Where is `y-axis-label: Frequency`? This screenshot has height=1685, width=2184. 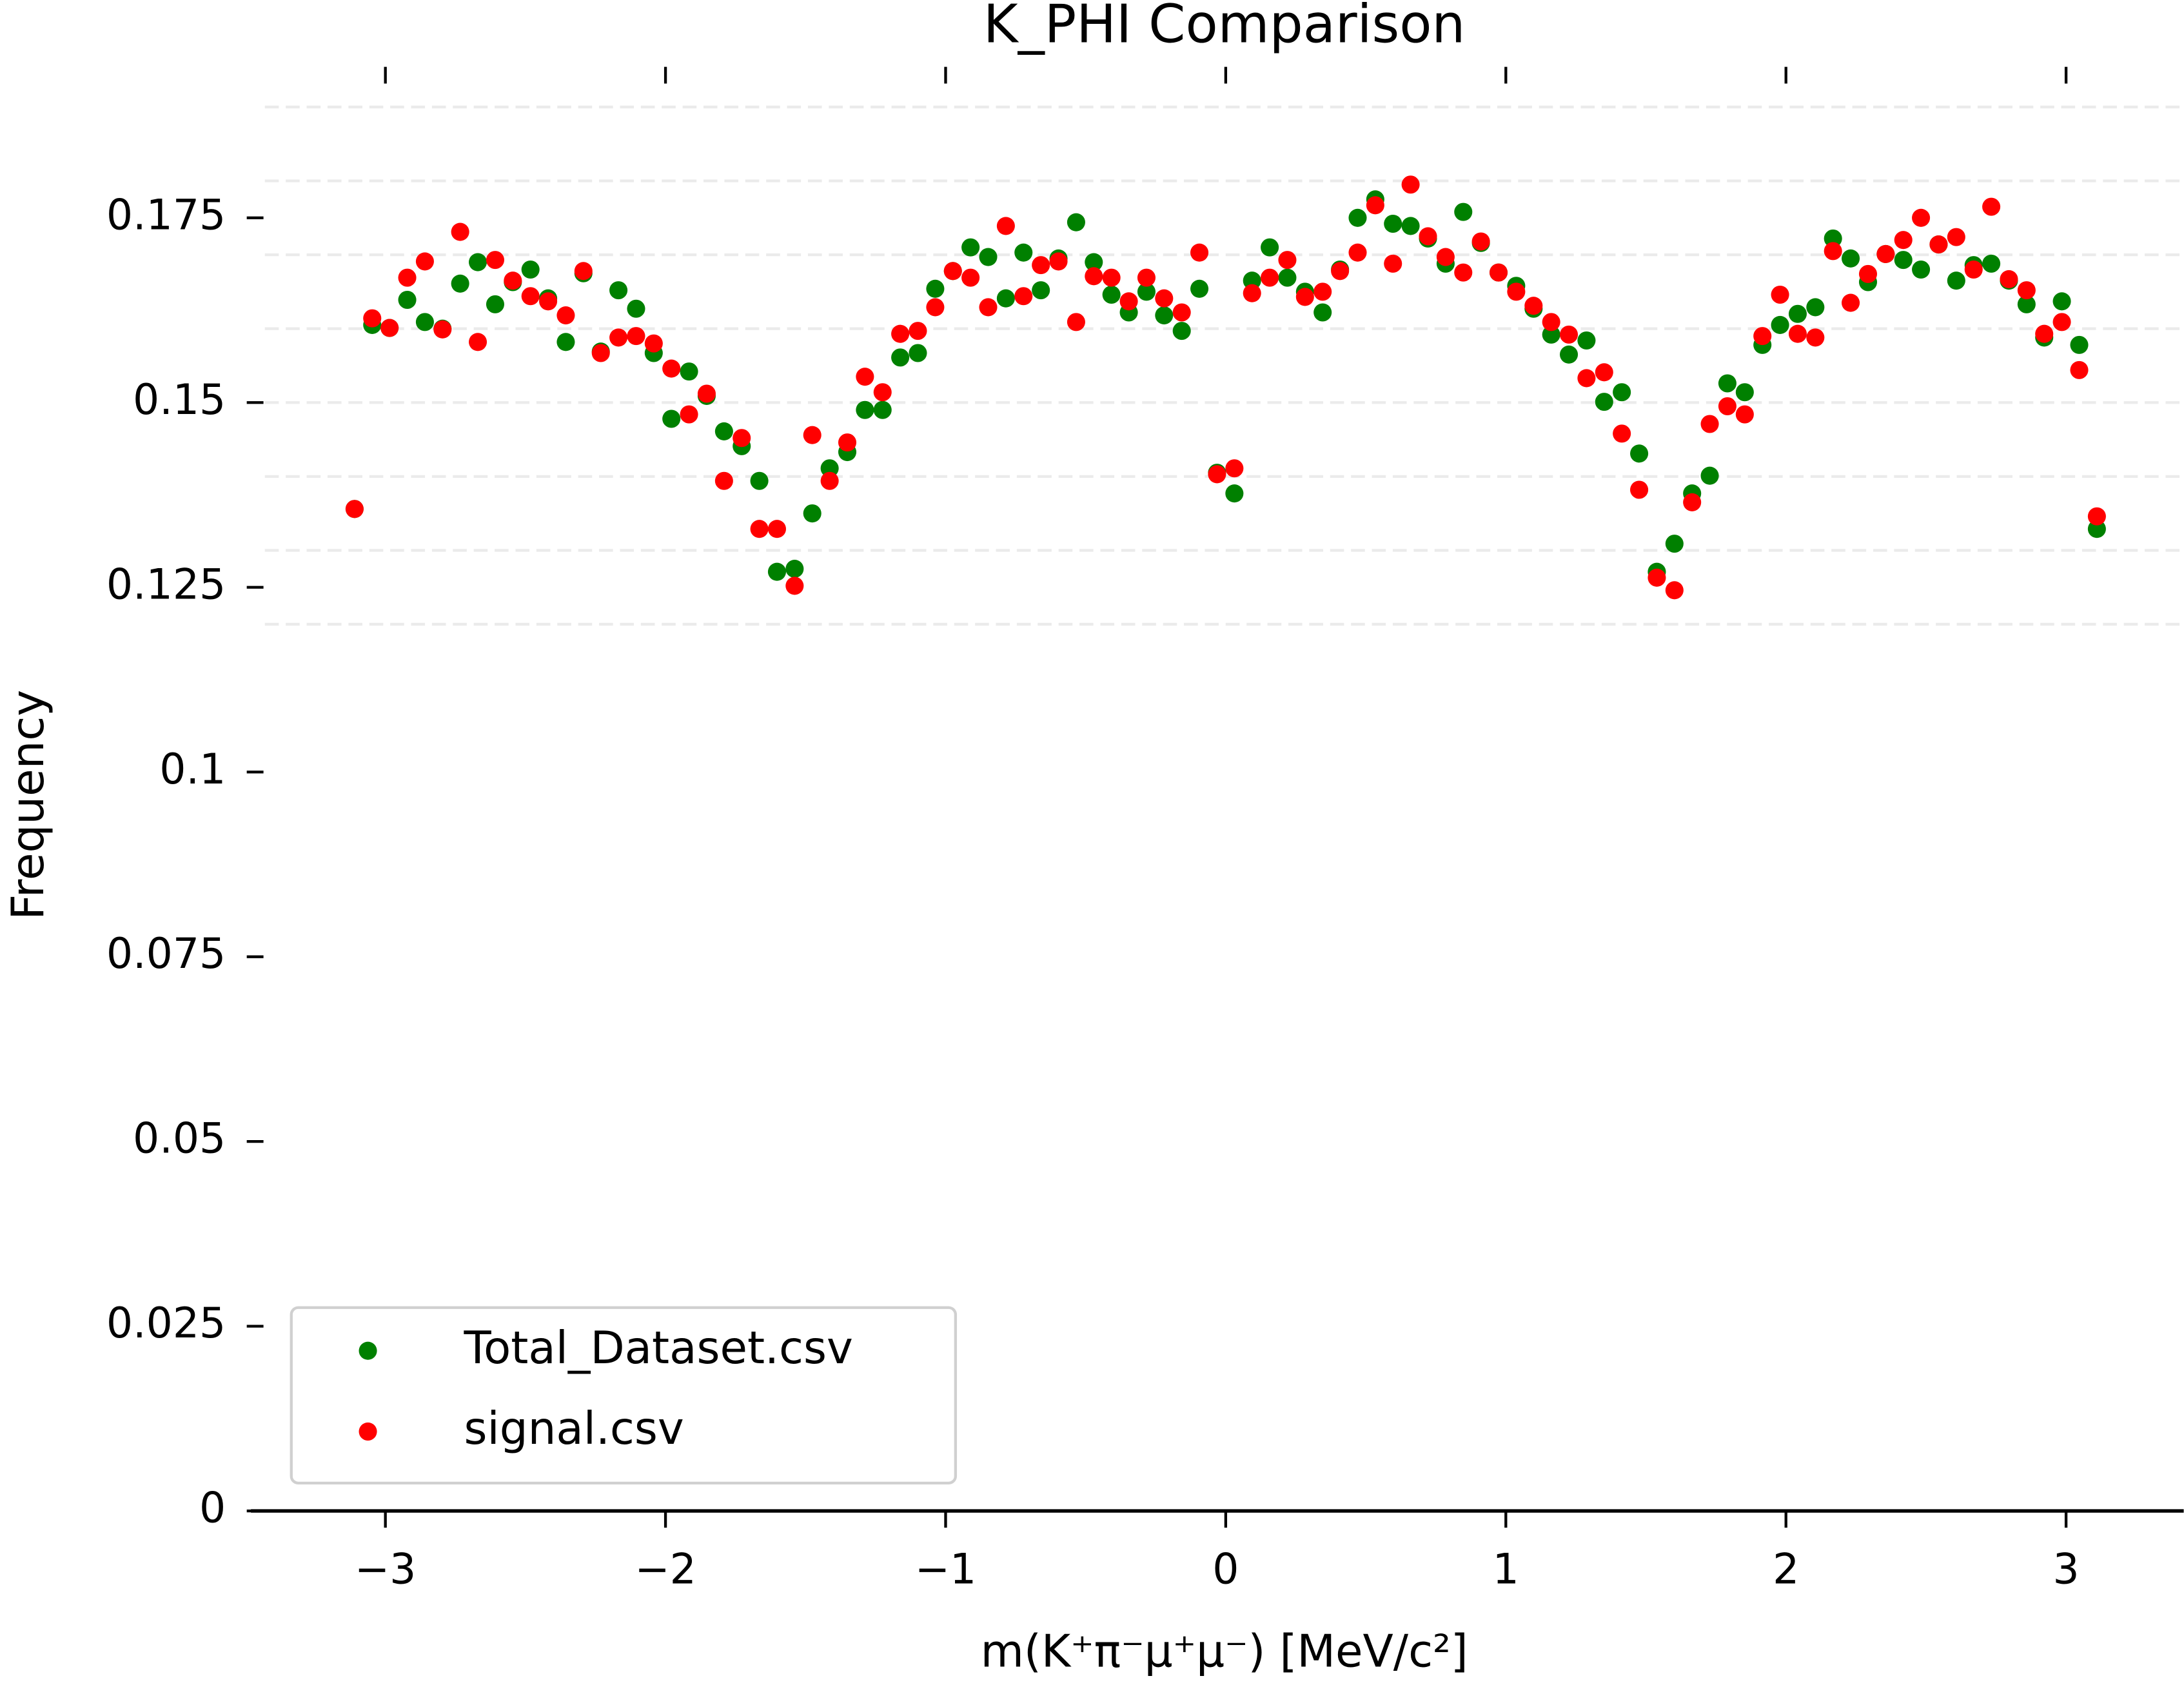
y-axis-label: Frequency is located at coordinates (29, 805).